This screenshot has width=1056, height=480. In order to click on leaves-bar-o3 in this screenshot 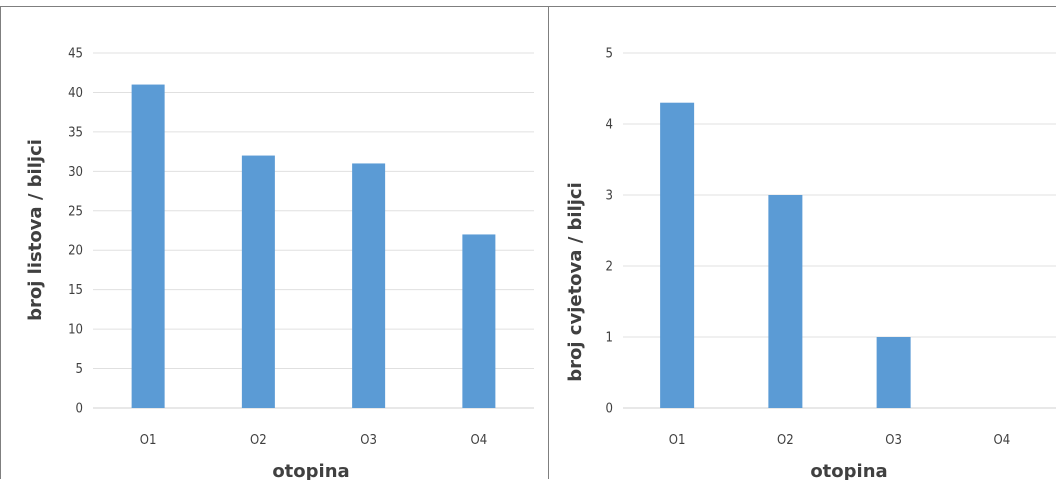, I will do `click(369, 285)`.